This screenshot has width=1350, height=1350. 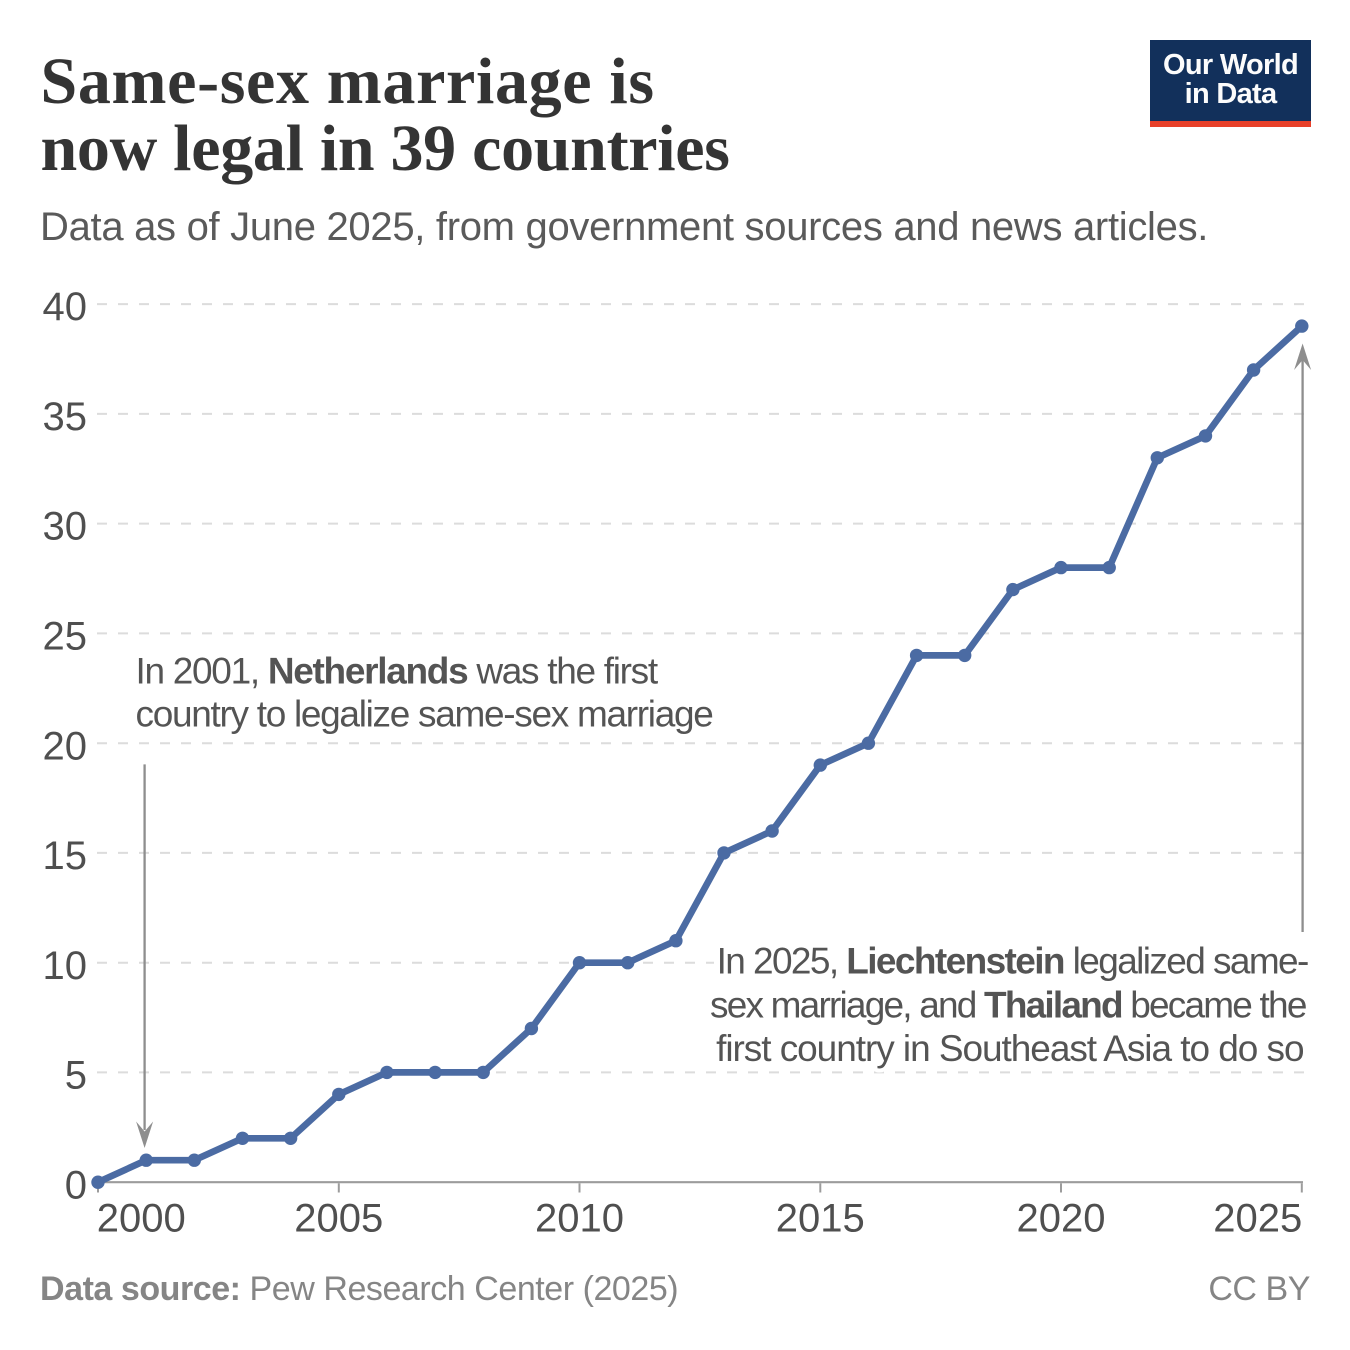 I want to click on svg-text: 30, so click(x=65, y=527).